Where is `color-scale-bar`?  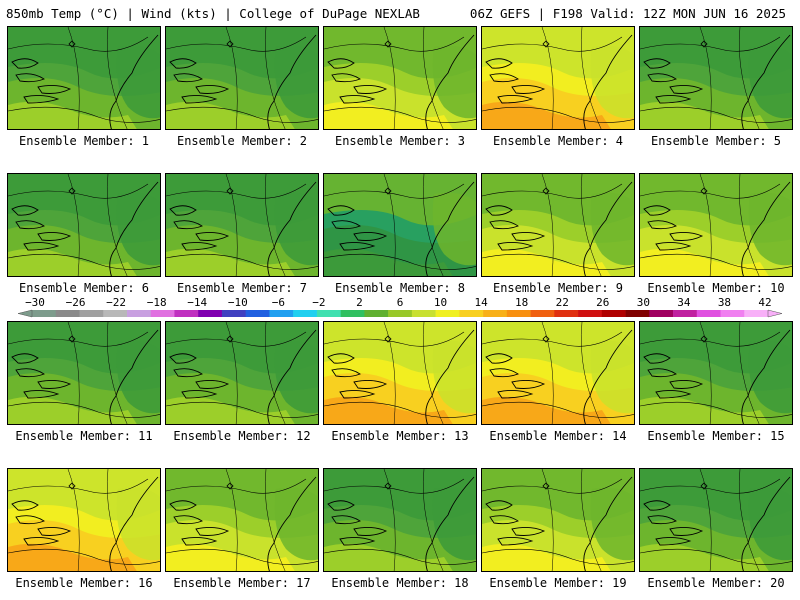 color-scale-bar is located at coordinates (400, 313).